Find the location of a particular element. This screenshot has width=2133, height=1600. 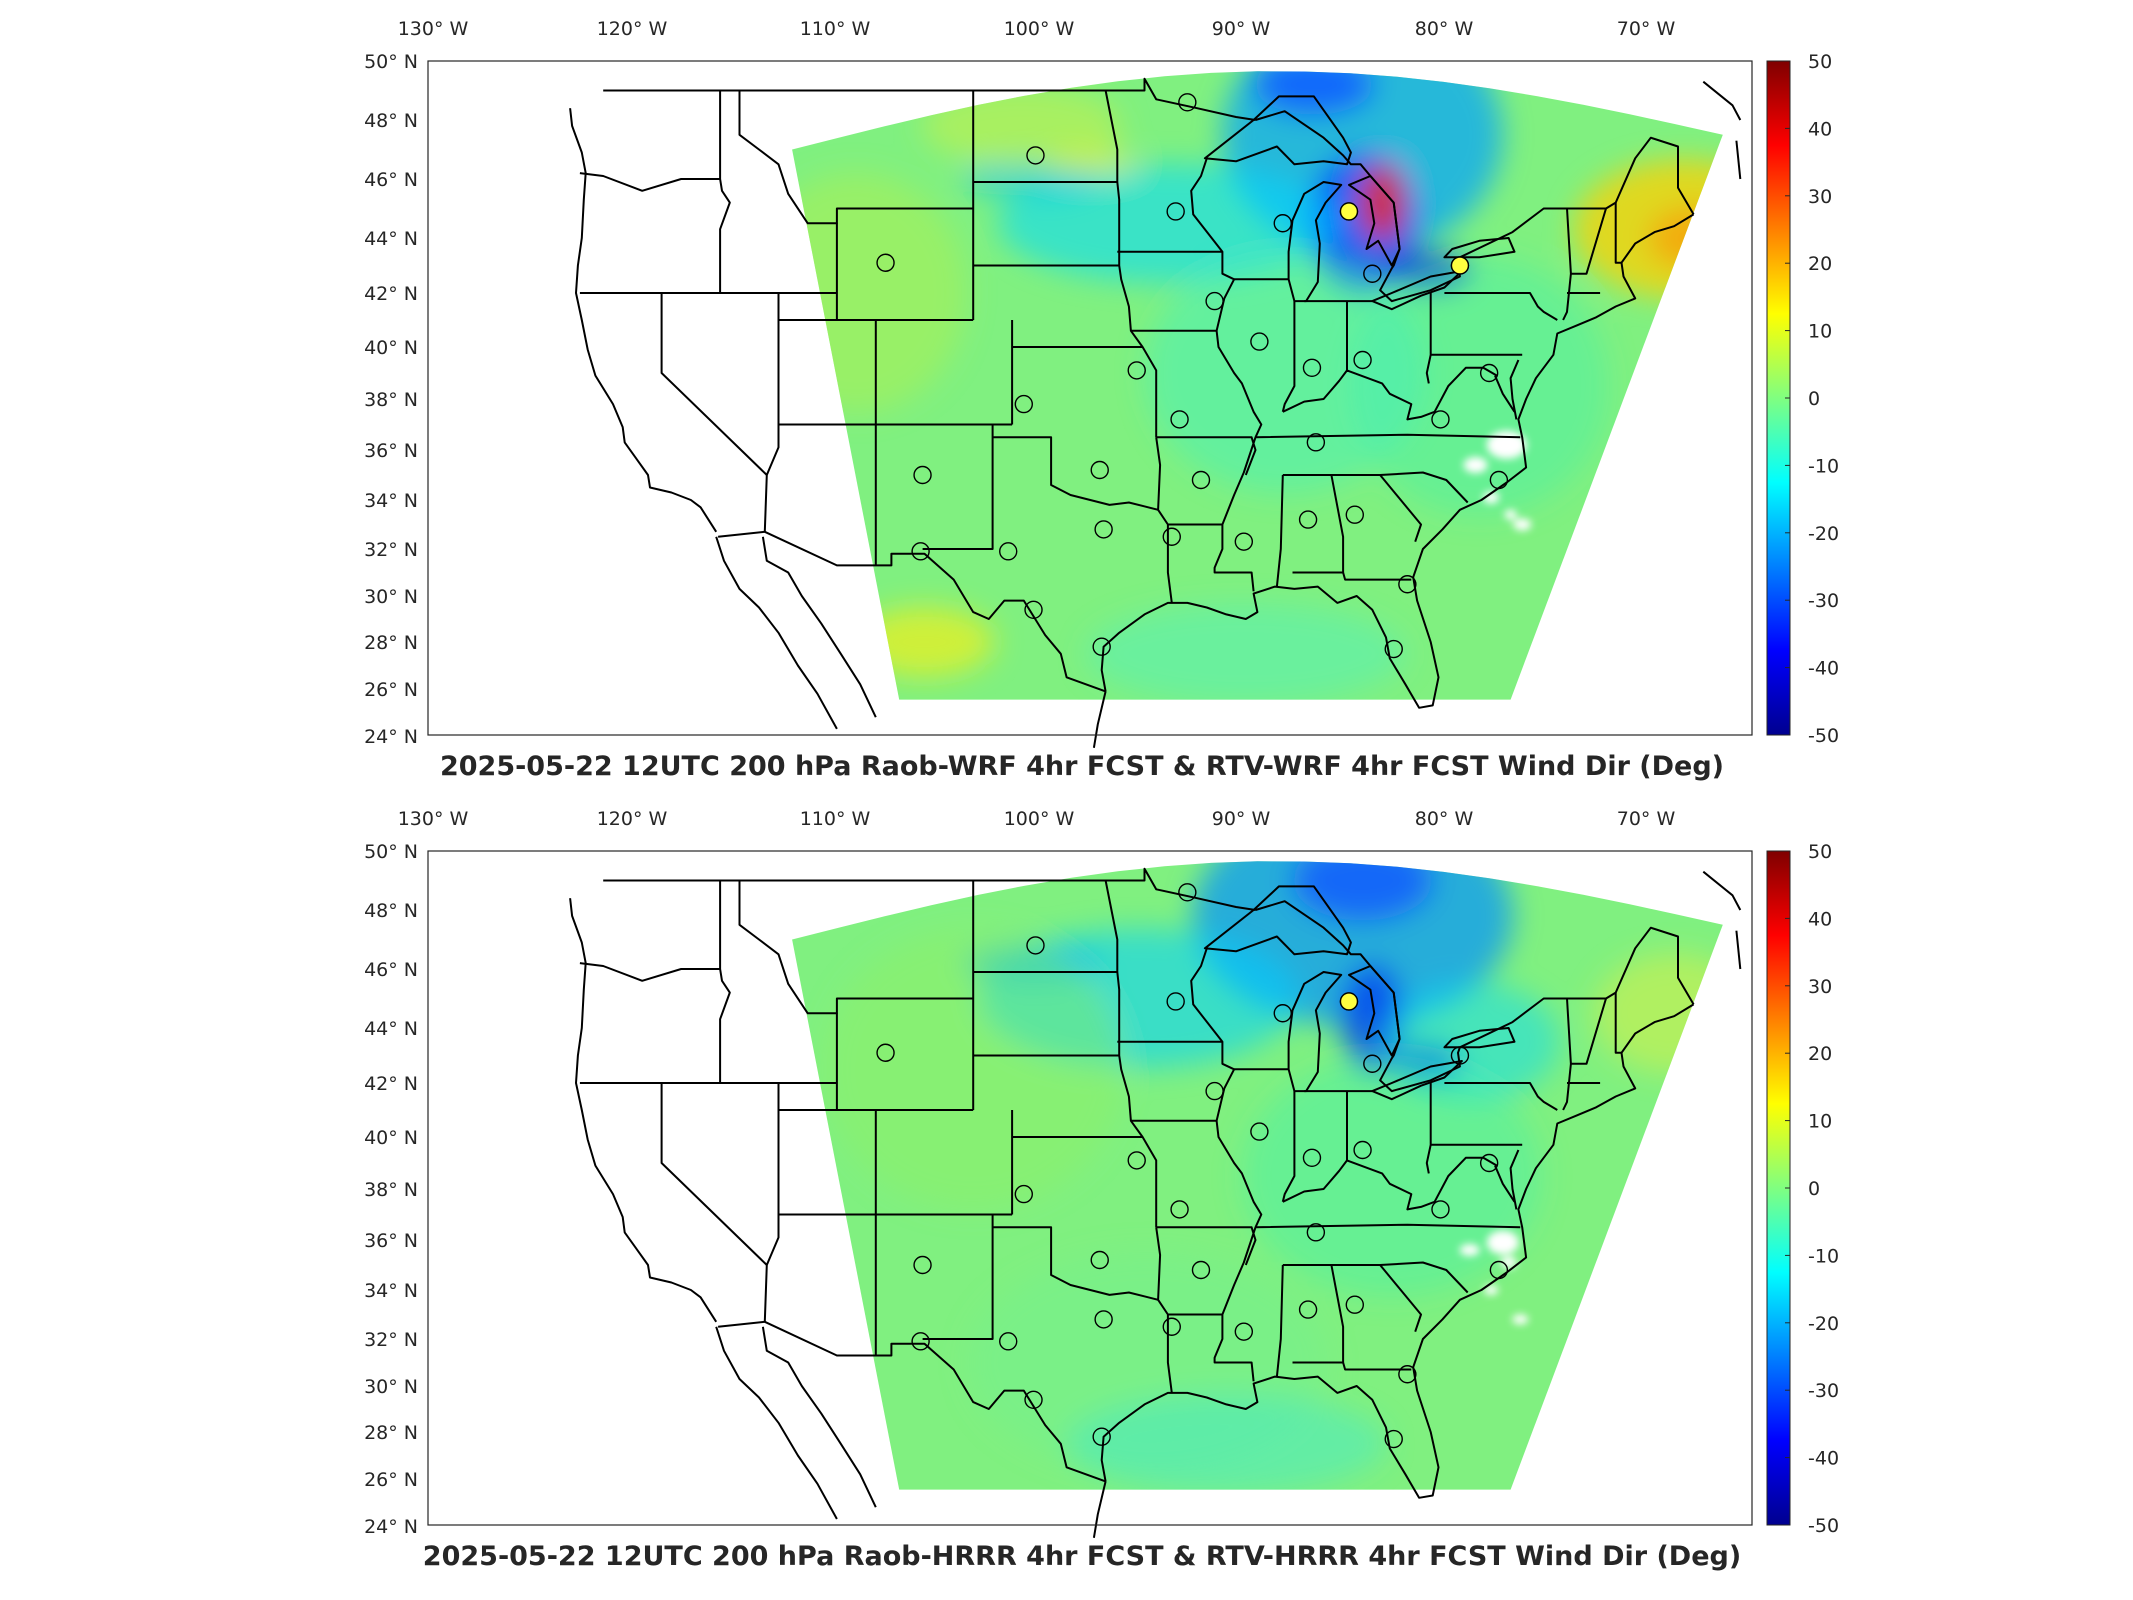

colorbar-tick-label: 10 is located at coordinates (1820, 1122).